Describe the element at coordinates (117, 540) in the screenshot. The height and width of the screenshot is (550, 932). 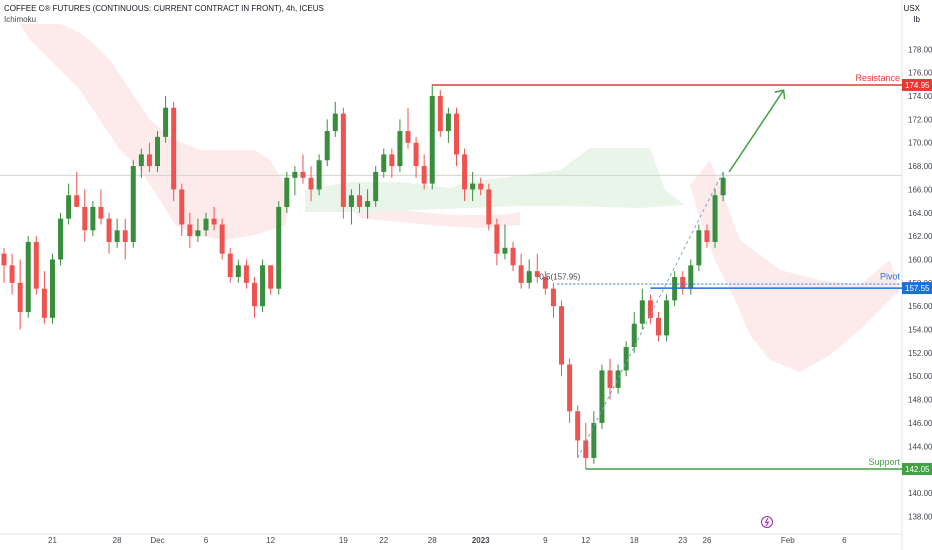
I see `x-tick-label: 28` at that location.